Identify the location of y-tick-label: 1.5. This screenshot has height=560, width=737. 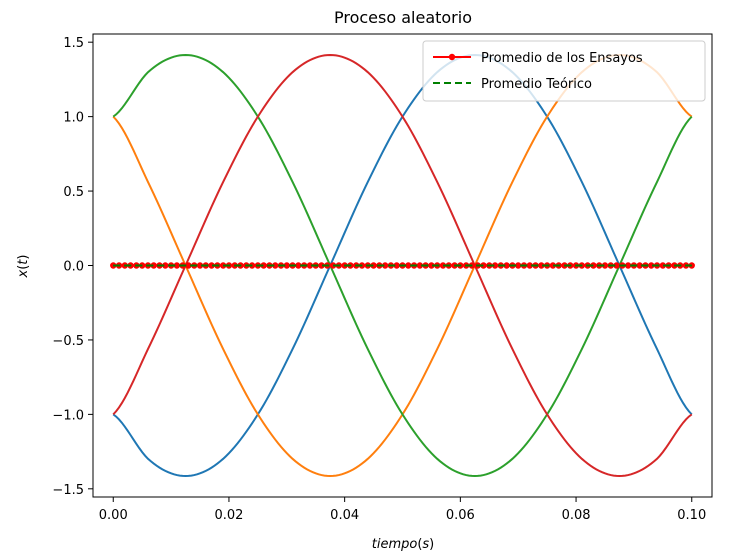
(73, 43).